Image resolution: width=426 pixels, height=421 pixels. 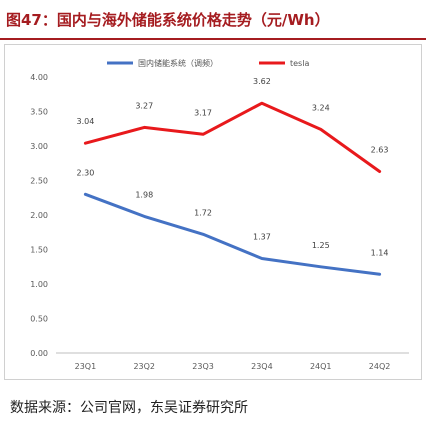 I want to click on data-label-2: 2.63, so click(x=380, y=150).